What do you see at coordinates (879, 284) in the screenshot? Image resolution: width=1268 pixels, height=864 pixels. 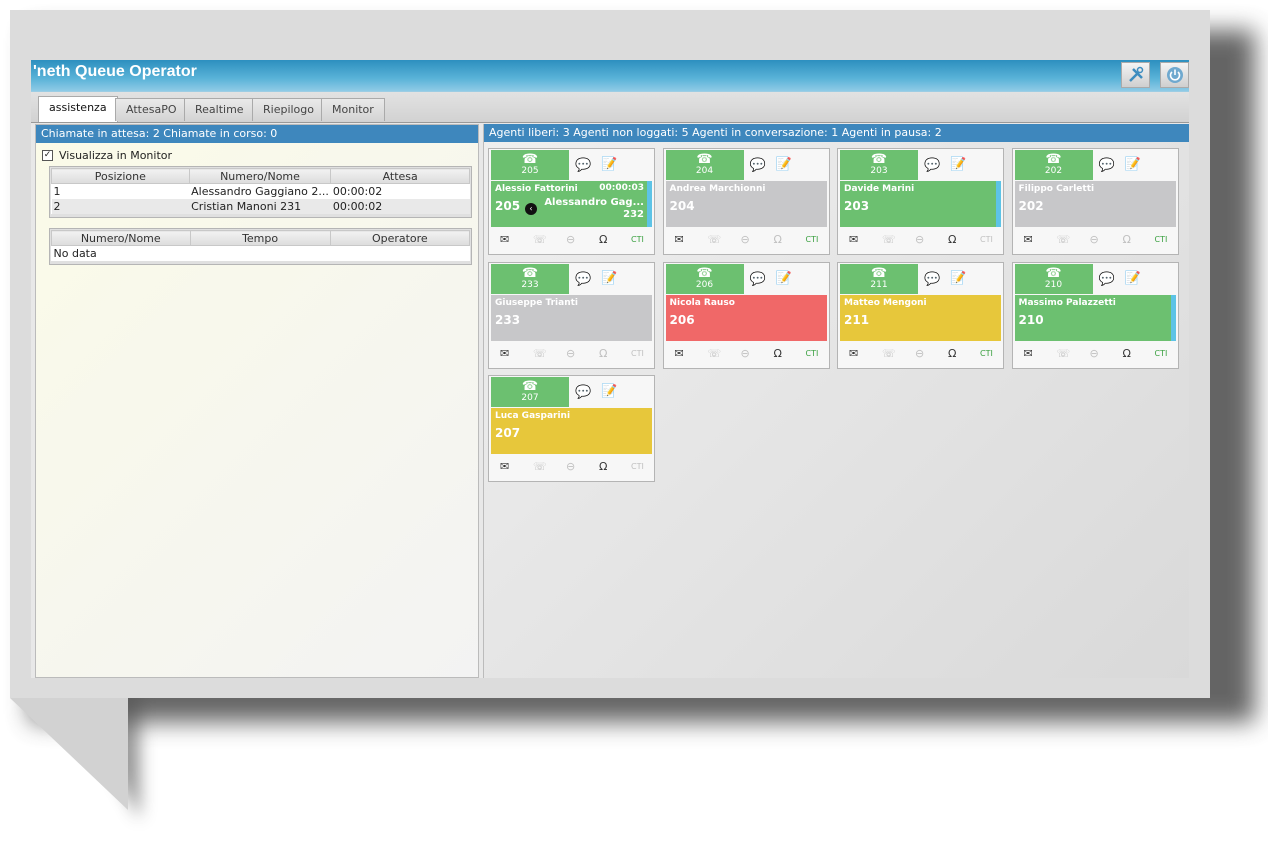 I see `agent-phone-ext: 211` at bounding box center [879, 284].